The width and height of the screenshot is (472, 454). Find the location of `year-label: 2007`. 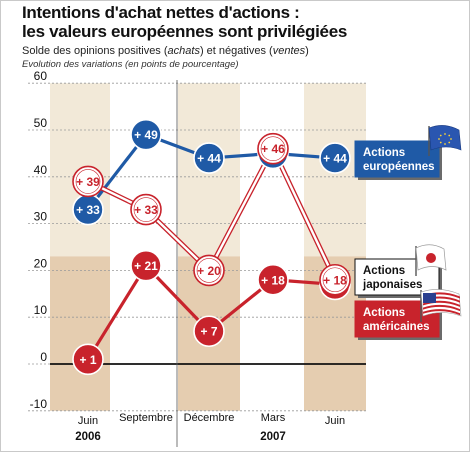

year-label: 2007 is located at coordinates (273, 437).